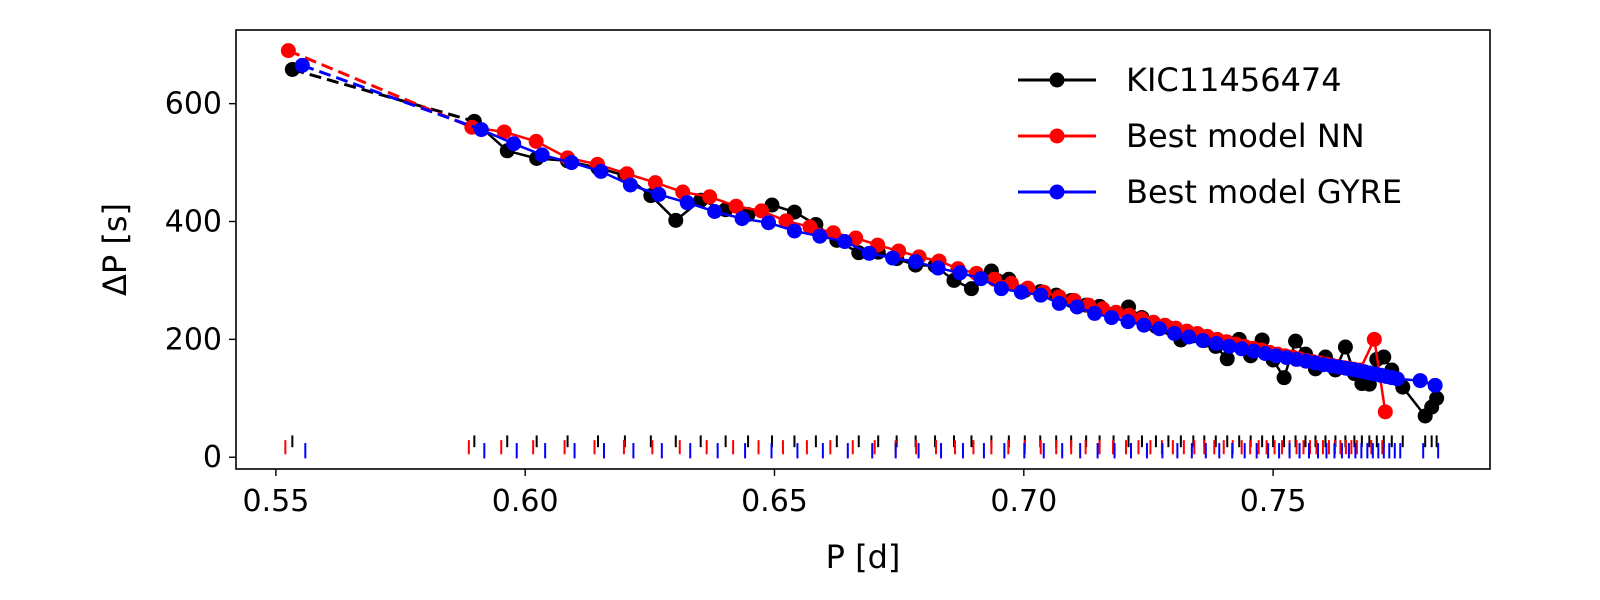  Describe the element at coordinates (1264, 192) in the screenshot. I see `legend-label: Best model GYRE` at that location.